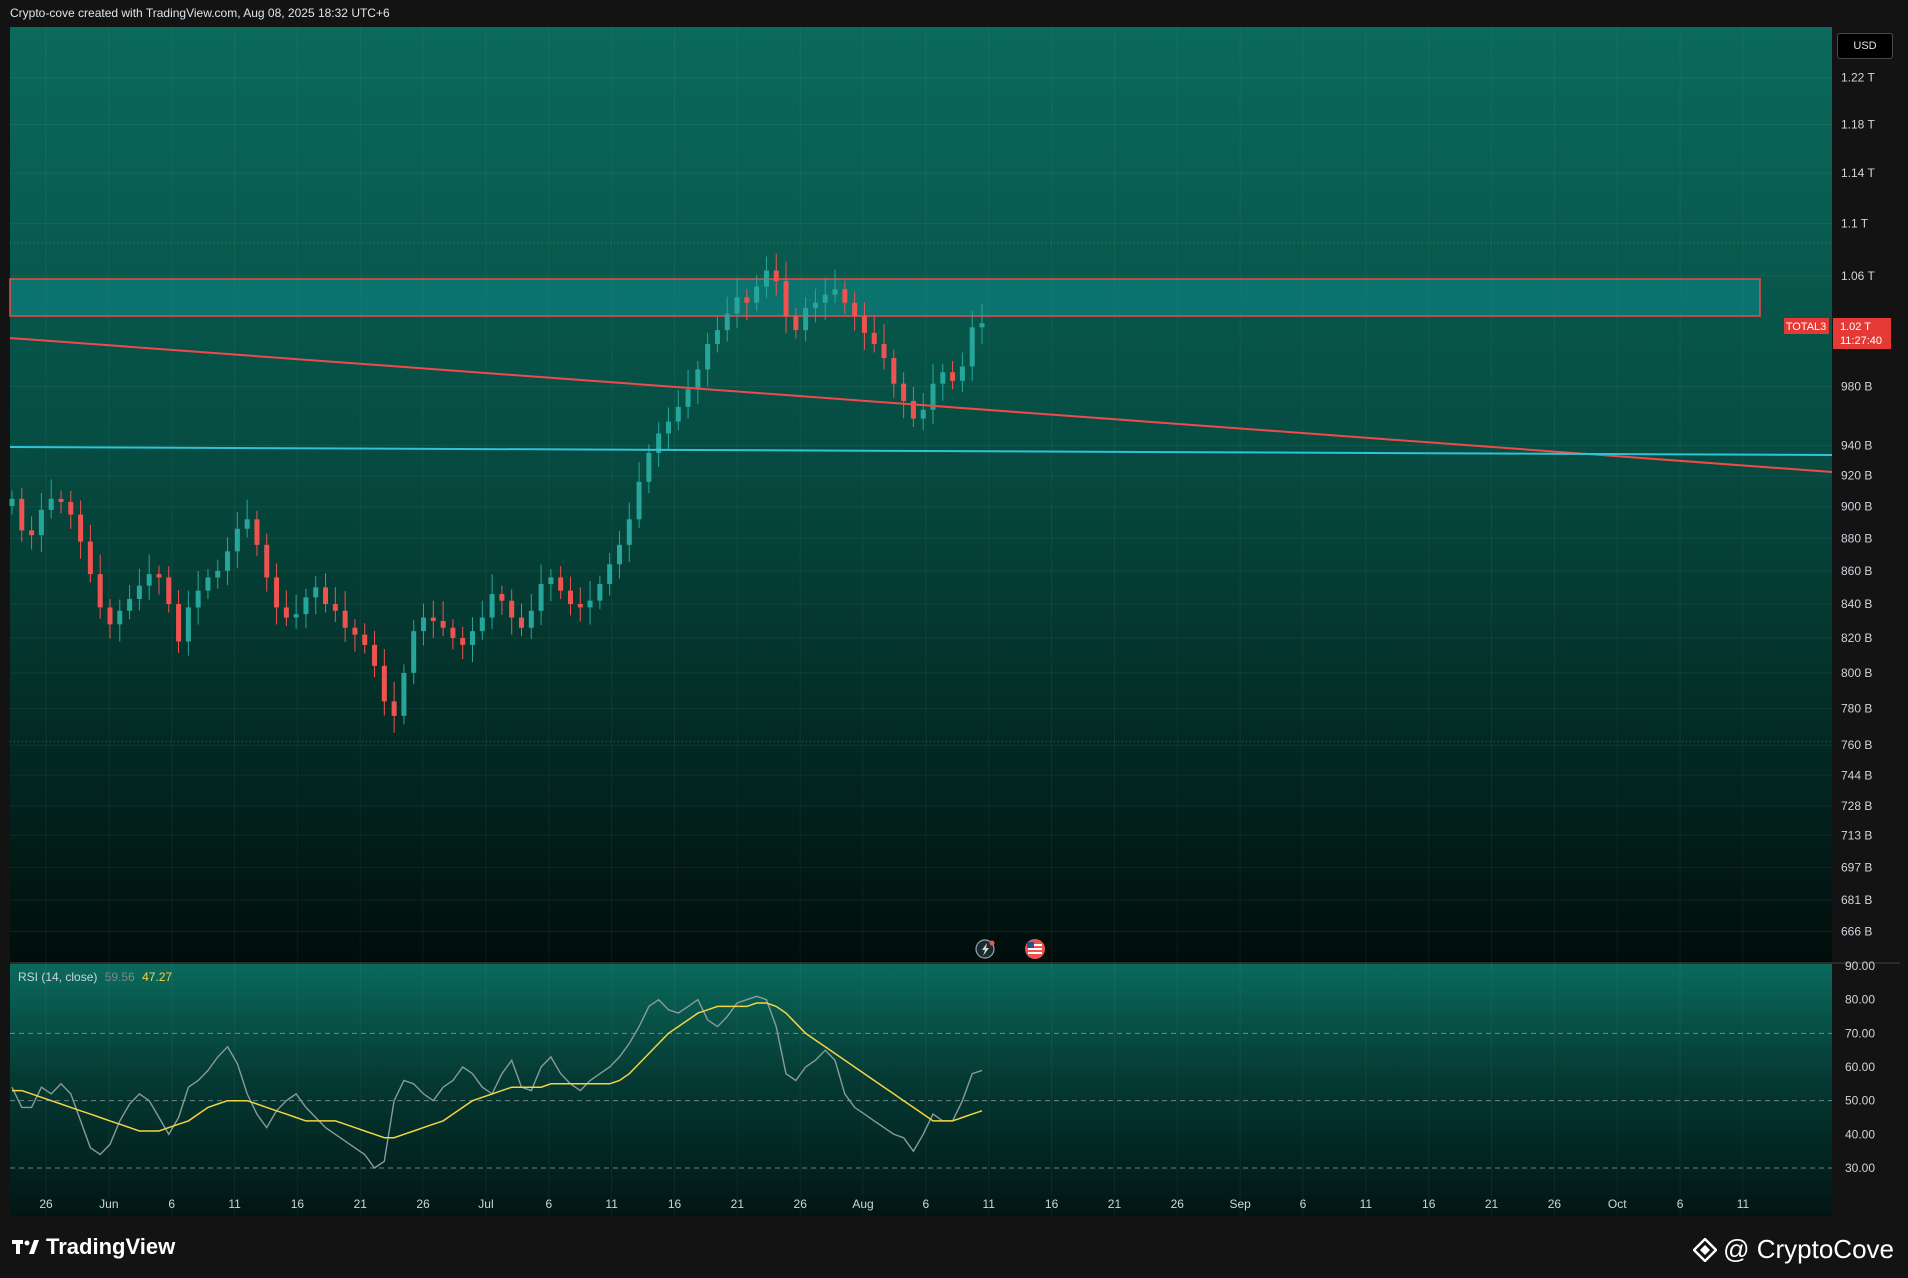 The width and height of the screenshot is (1908, 1278). What do you see at coordinates (1862, 333) in the screenshot?
I see `last-price-bg` at bounding box center [1862, 333].